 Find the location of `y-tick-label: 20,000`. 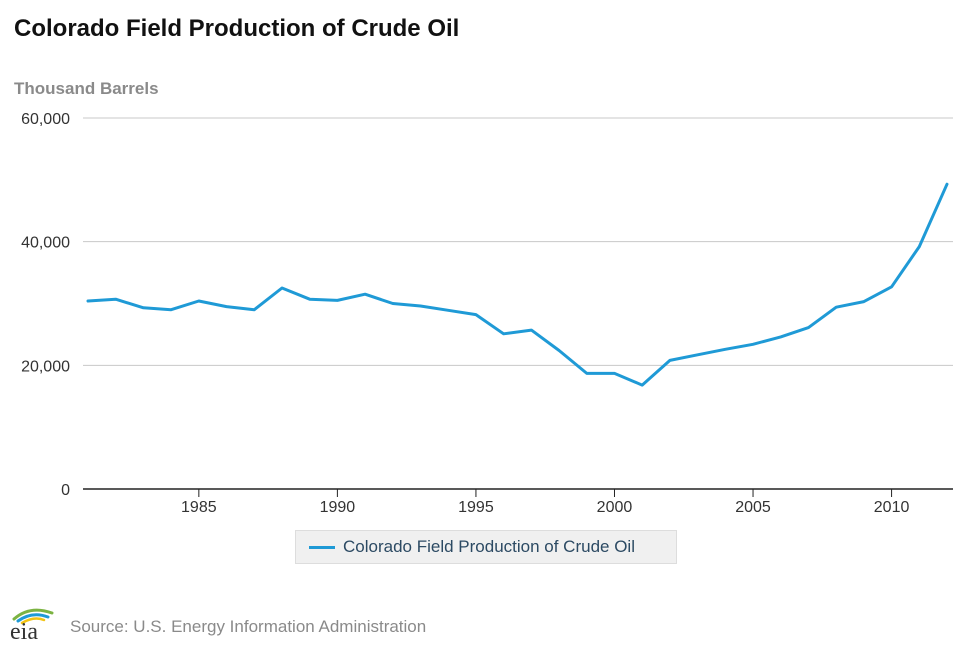

y-tick-label: 20,000 is located at coordinates (45, 366).